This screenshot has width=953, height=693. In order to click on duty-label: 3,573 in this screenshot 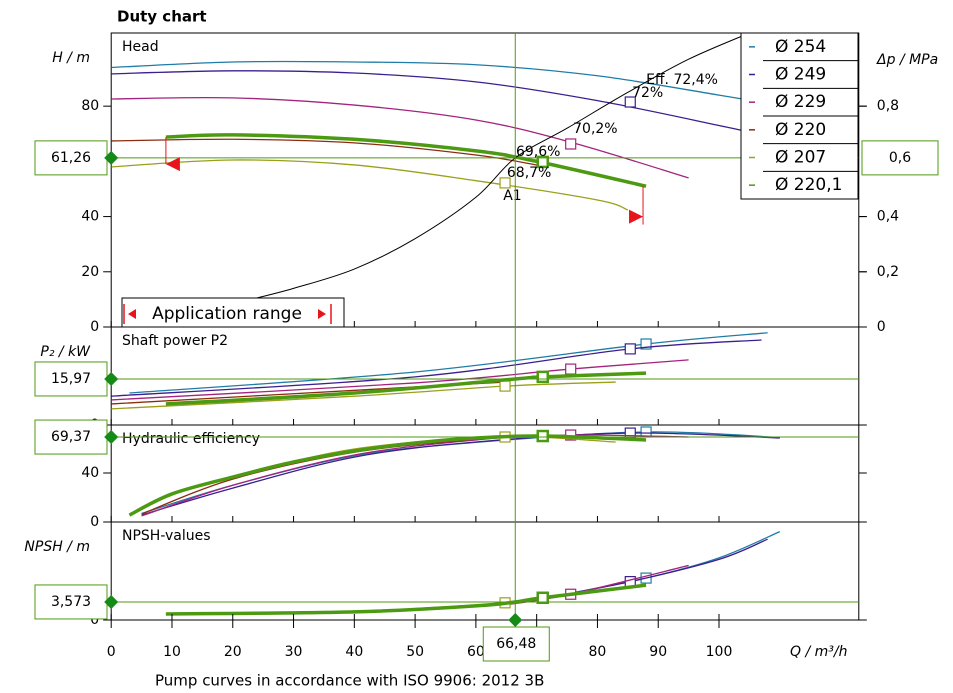, I will do `click(71, 602)`.